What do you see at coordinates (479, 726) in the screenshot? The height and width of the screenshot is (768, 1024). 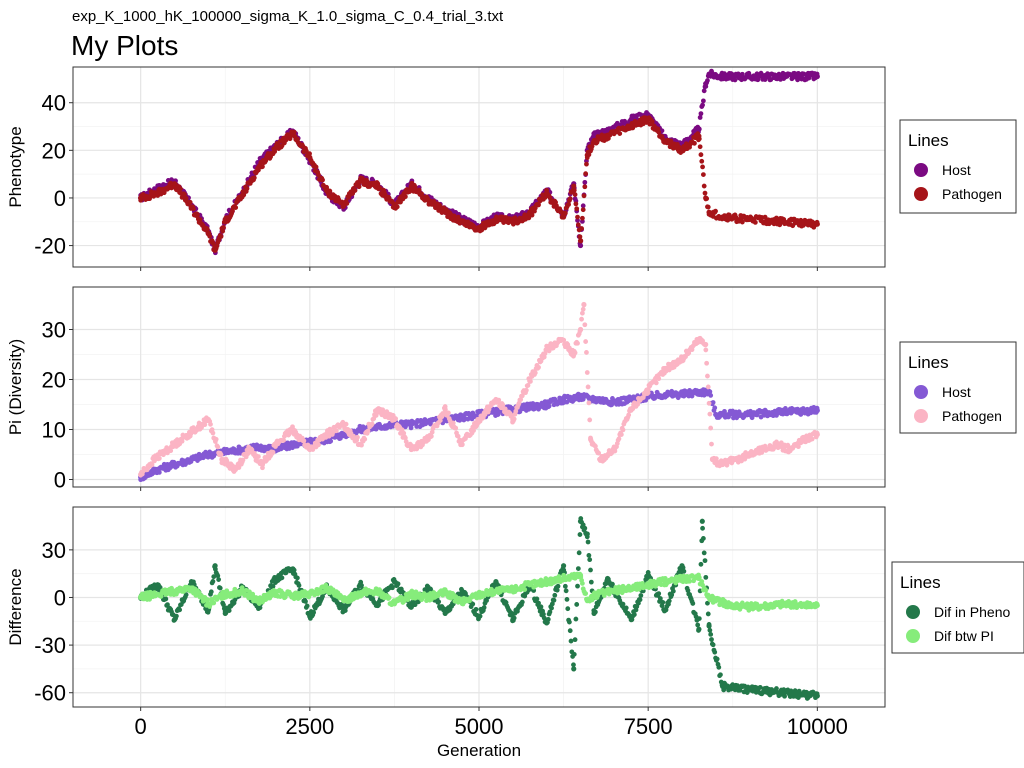 I see `x-tick-label: 5000` at bounding box center [479, 726].